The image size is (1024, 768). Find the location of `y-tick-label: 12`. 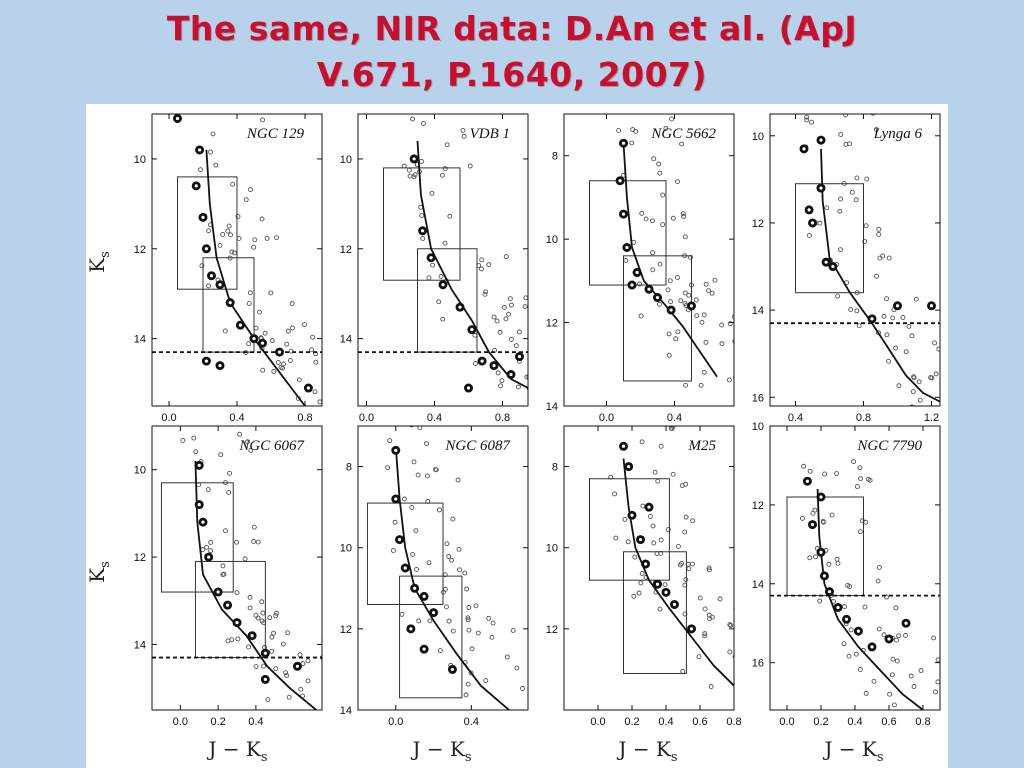

y-tick-label: 12 is located at coordinates (758, 224).